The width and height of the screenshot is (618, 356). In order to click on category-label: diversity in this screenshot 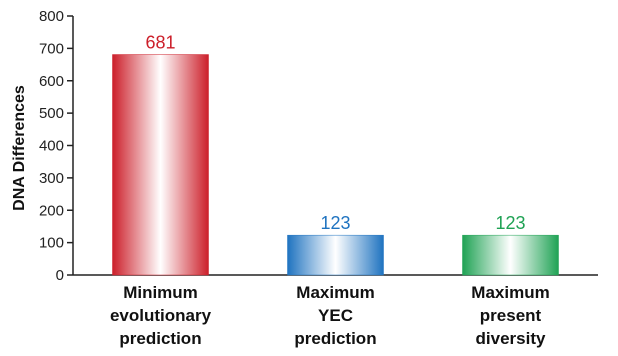, I will do `click(511, 338)`.